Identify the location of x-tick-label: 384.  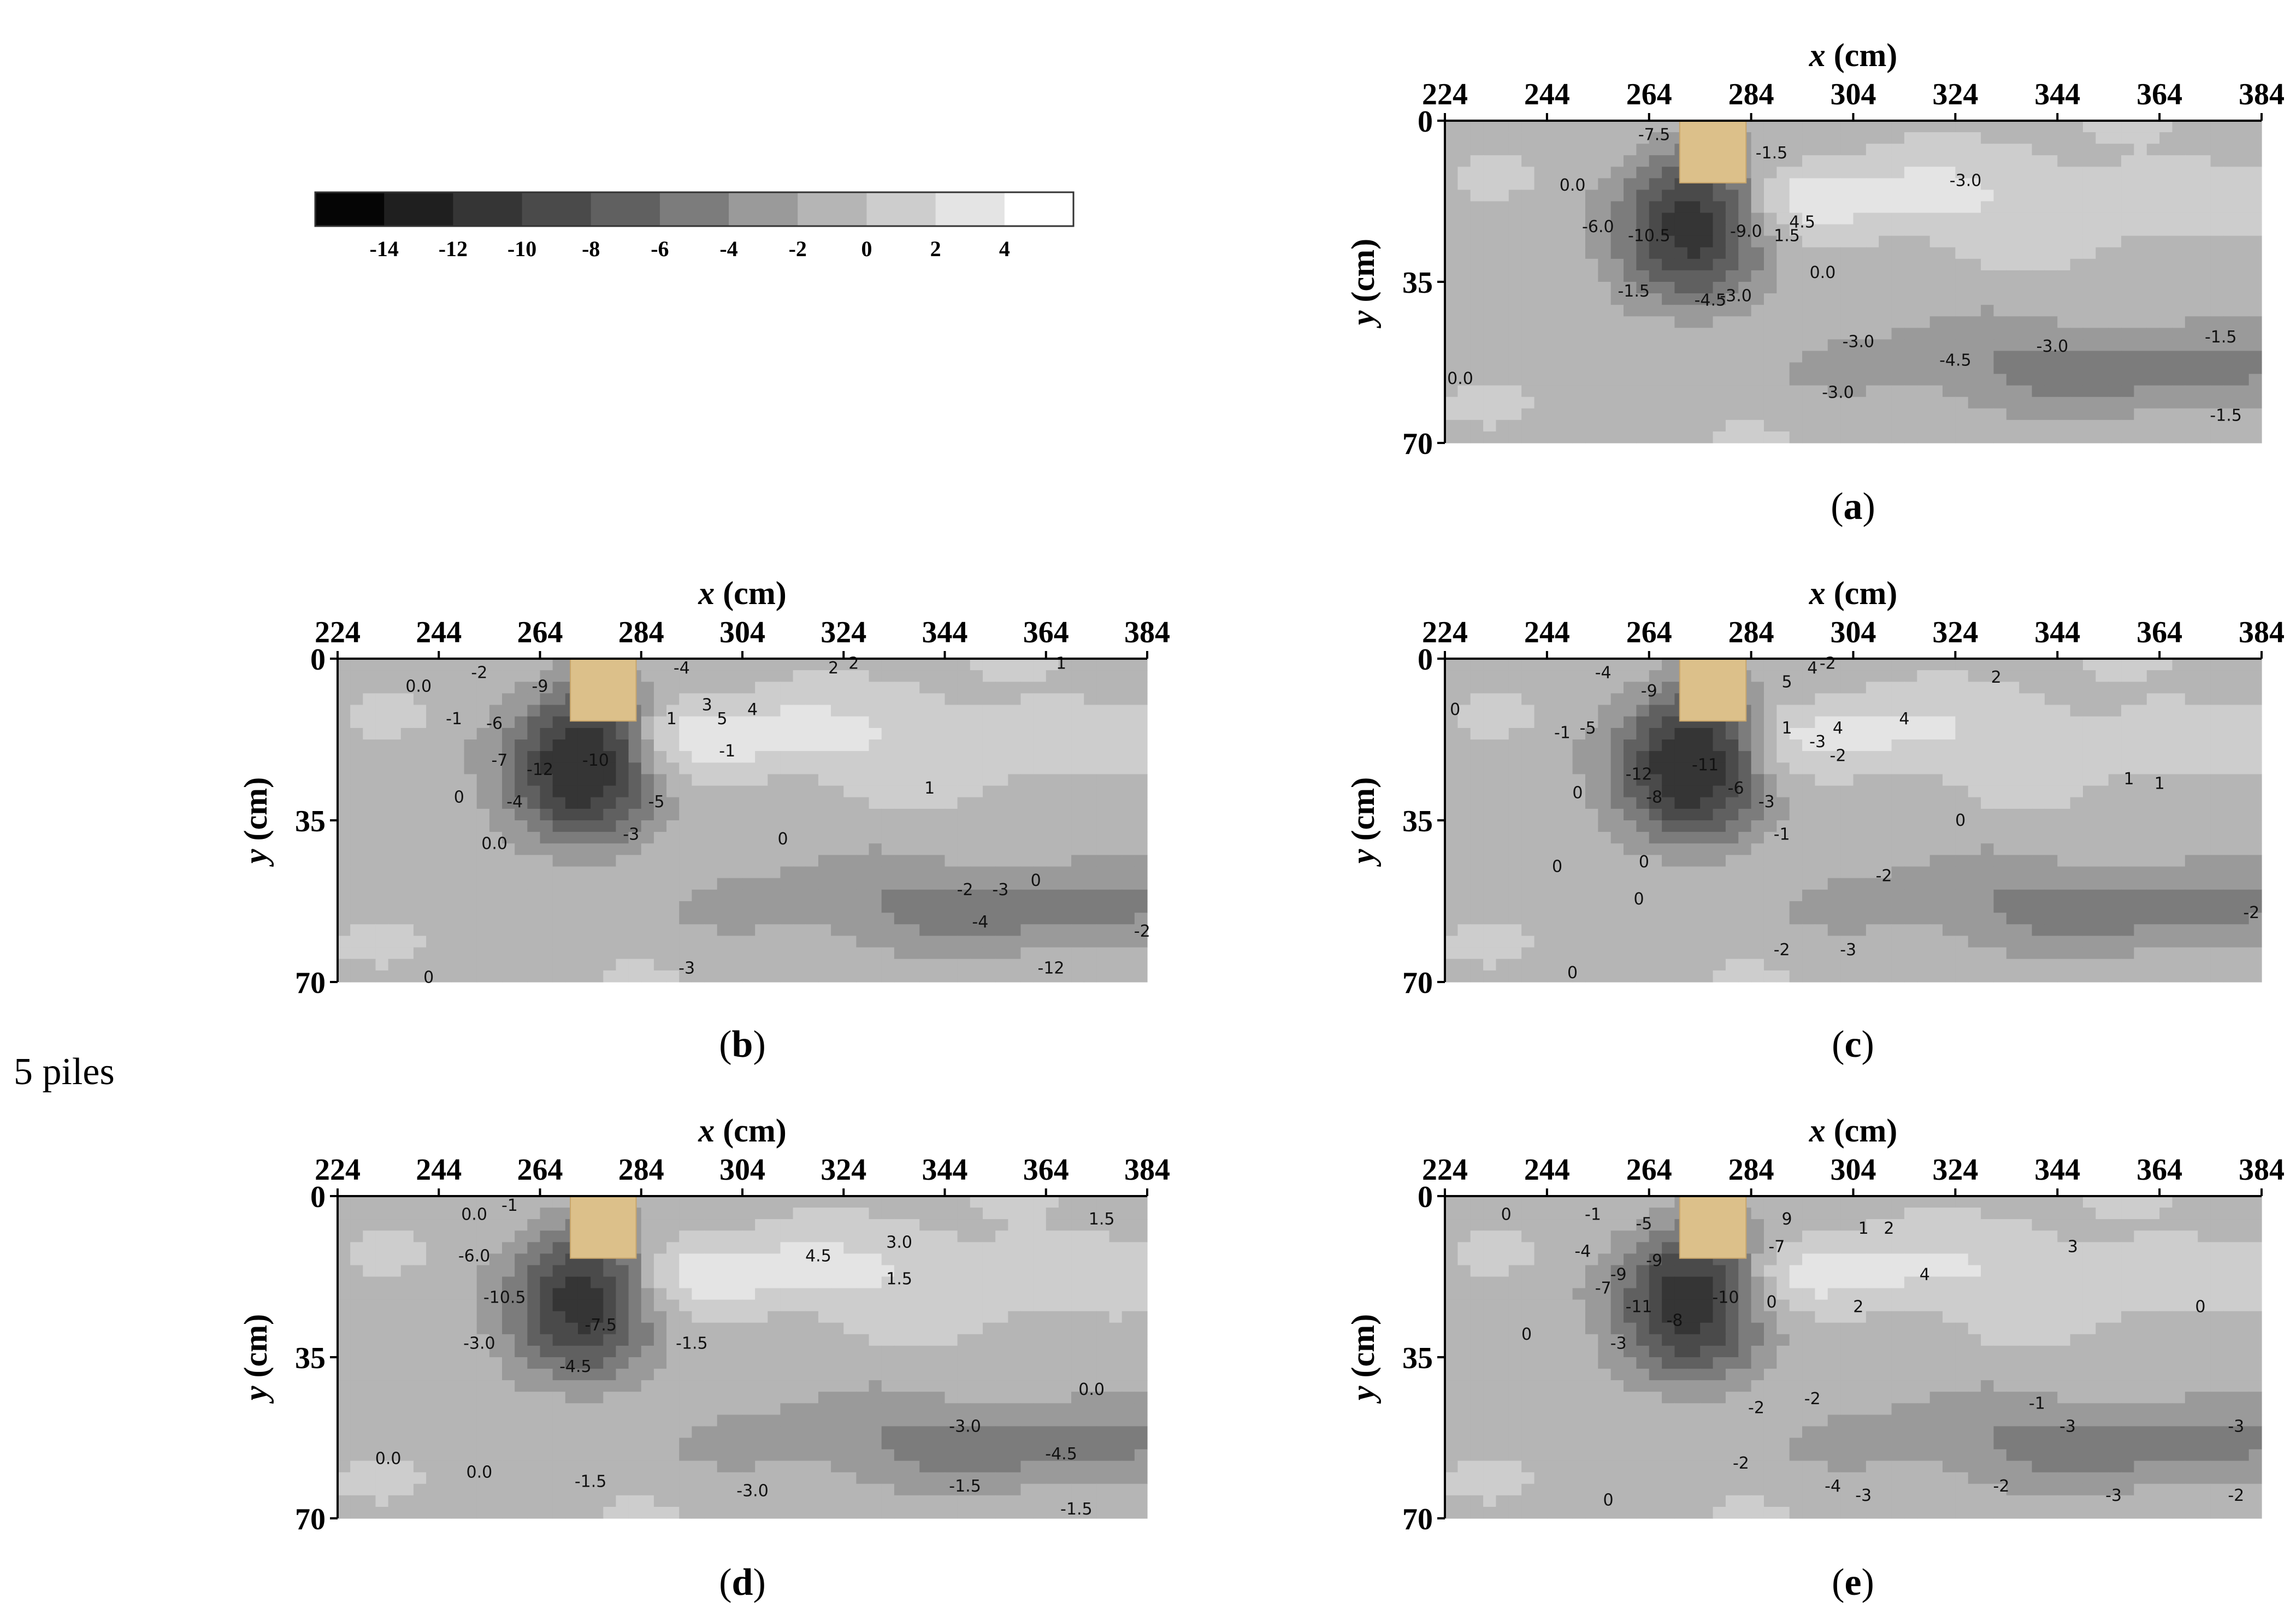
(1147, 632).